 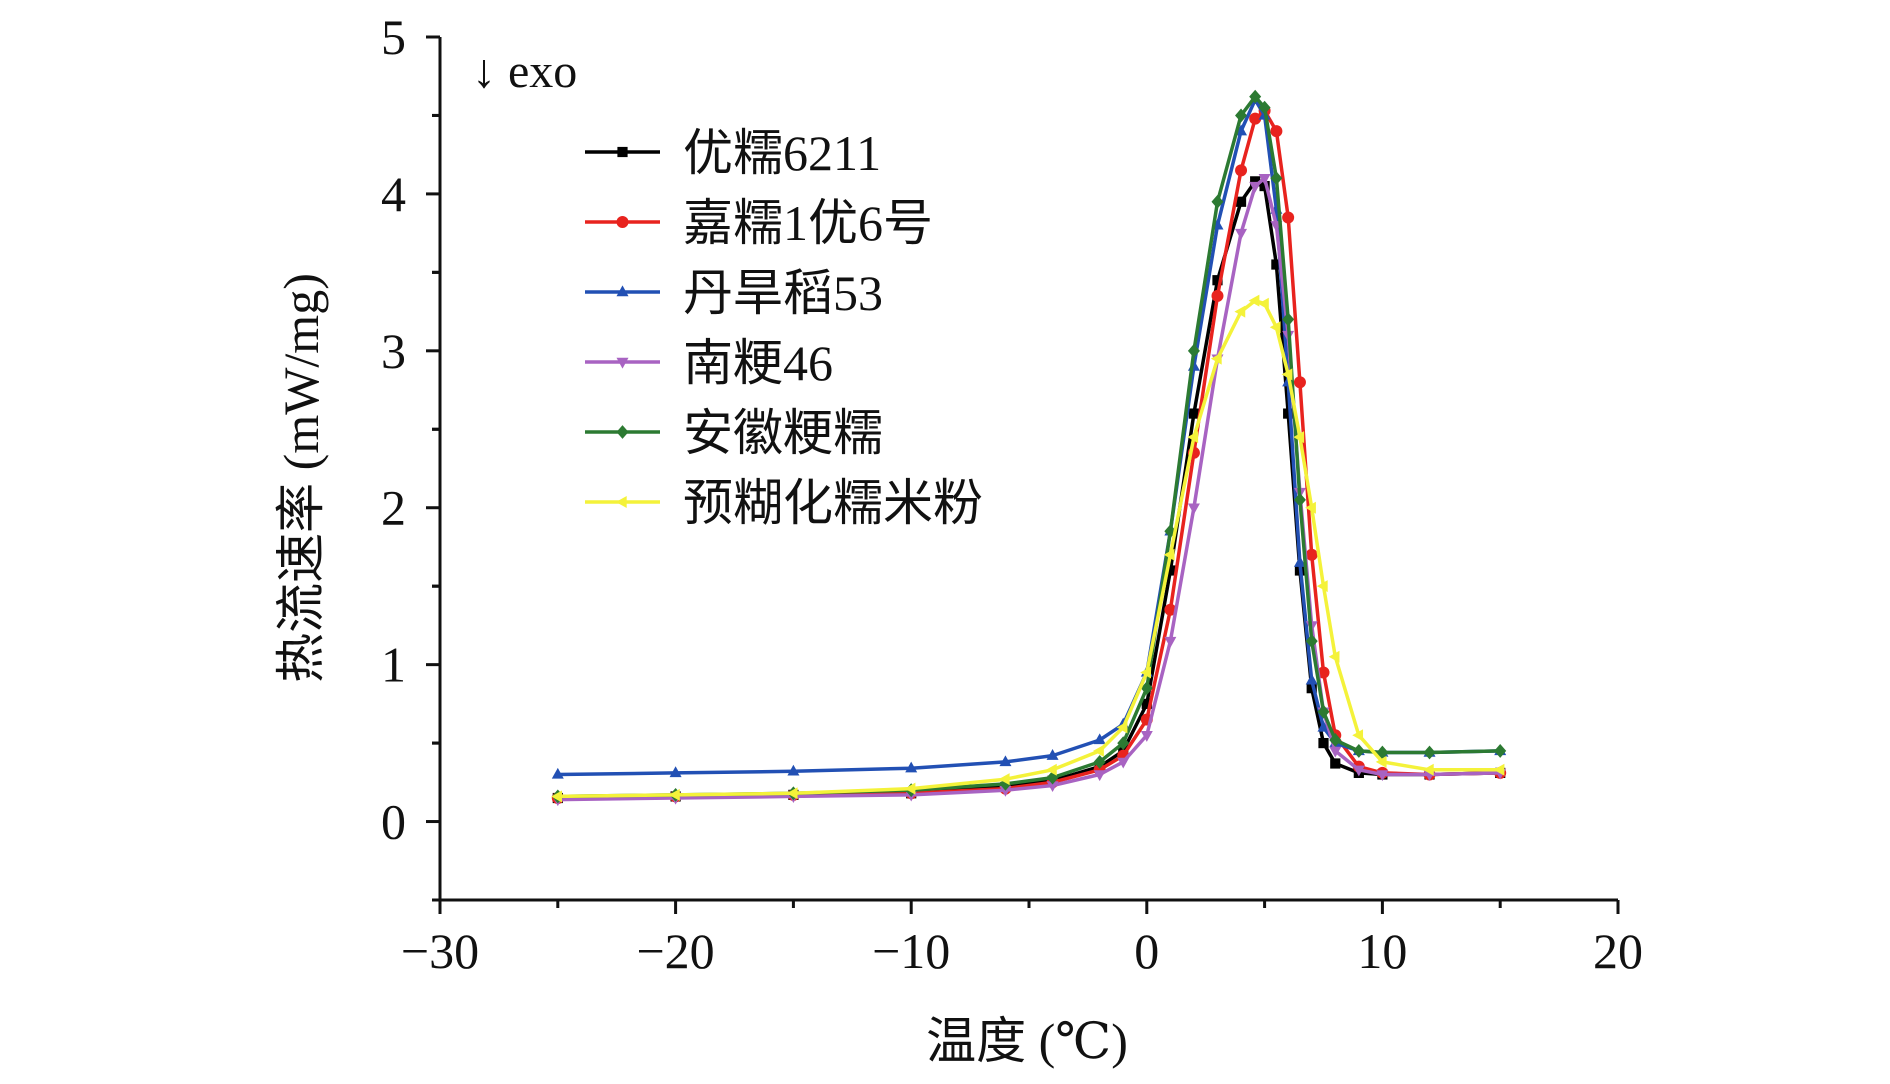 What do you see at coordinates (758, 363) in the screenshot?
I see `legend-label: 南粳46` at bounding box center [758, 363].